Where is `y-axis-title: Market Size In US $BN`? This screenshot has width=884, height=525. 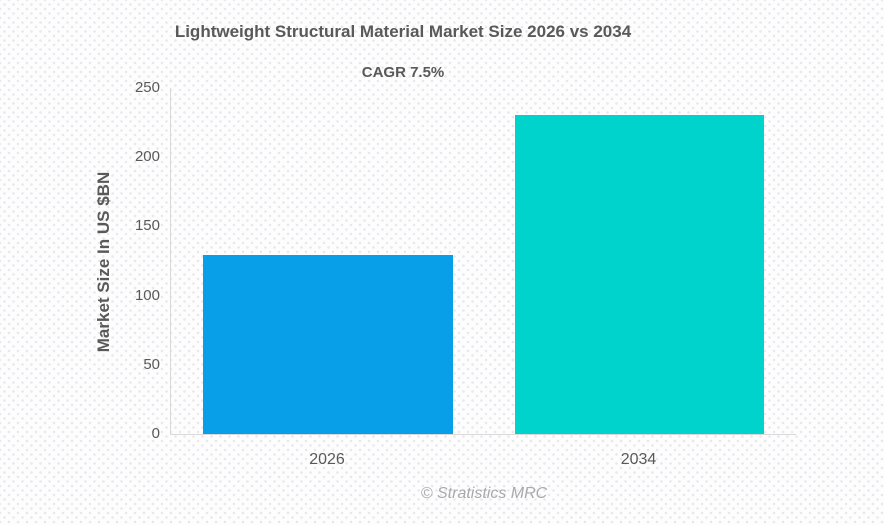 y-axis-title: Market Size In US $BN is located at coordinates (103, 262).